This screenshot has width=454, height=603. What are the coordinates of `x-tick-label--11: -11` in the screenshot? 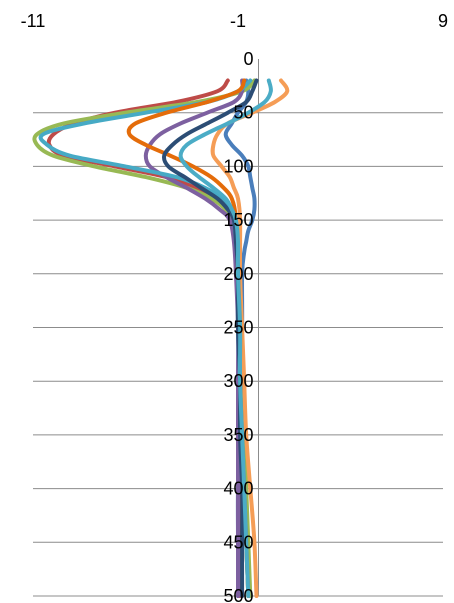 It's located at (33, 21).